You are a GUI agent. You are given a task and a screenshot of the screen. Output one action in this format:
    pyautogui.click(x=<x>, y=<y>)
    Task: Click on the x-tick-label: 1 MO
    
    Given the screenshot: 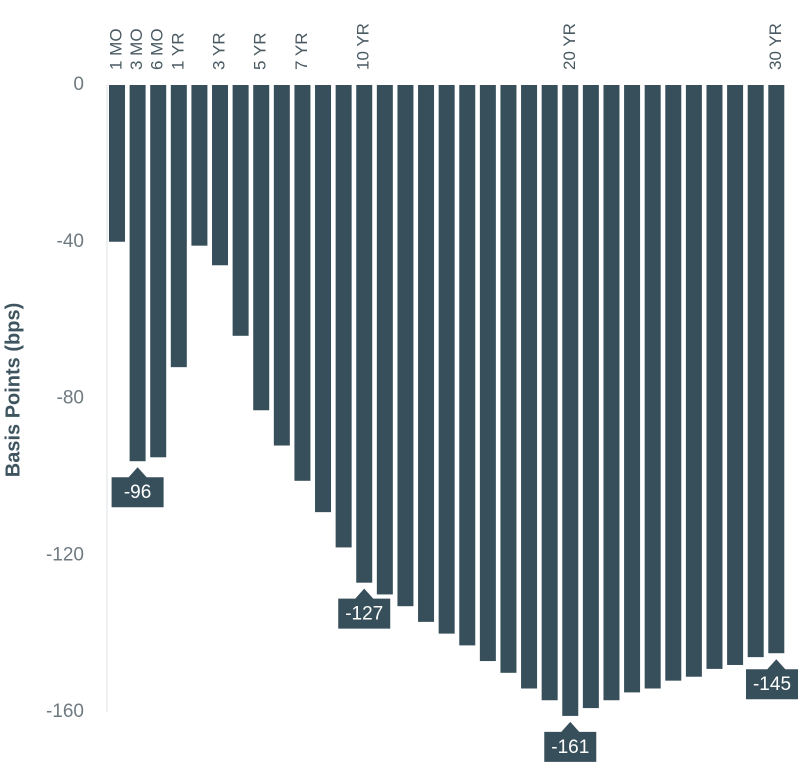 What is the action you would take?
    pyautogui.click(x=115, y=49)
    